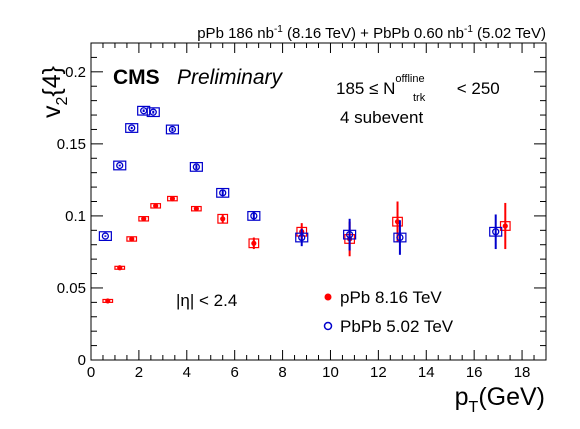  I want to click on header-sup1: -1, so click(278, 29).